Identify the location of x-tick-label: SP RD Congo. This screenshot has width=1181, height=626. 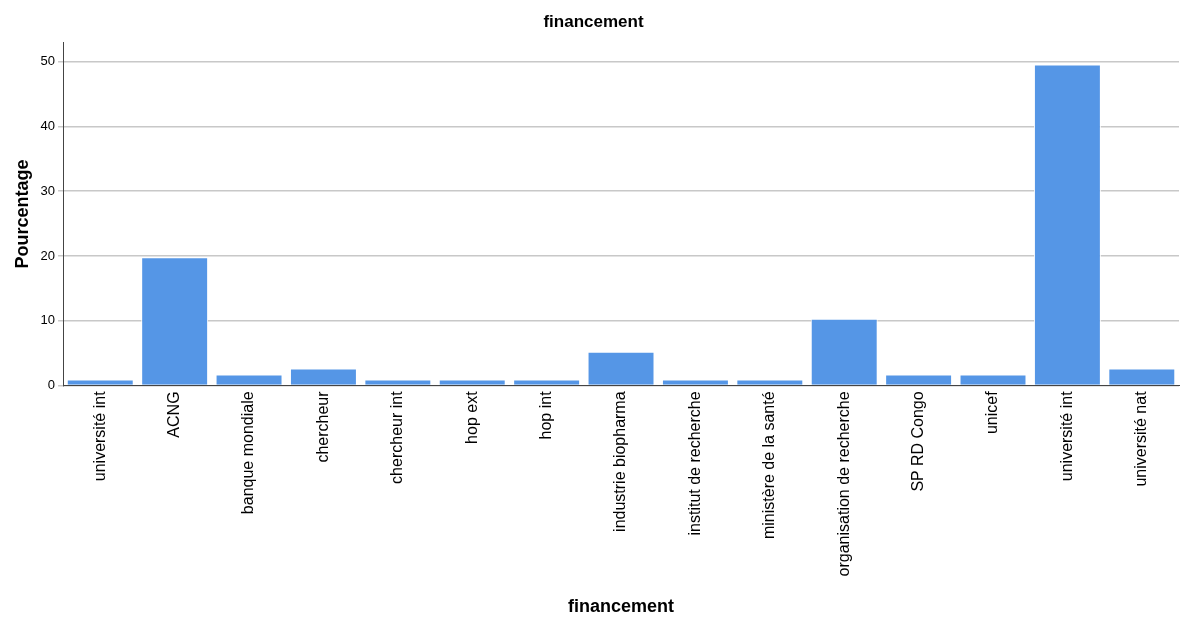
(918, 441).